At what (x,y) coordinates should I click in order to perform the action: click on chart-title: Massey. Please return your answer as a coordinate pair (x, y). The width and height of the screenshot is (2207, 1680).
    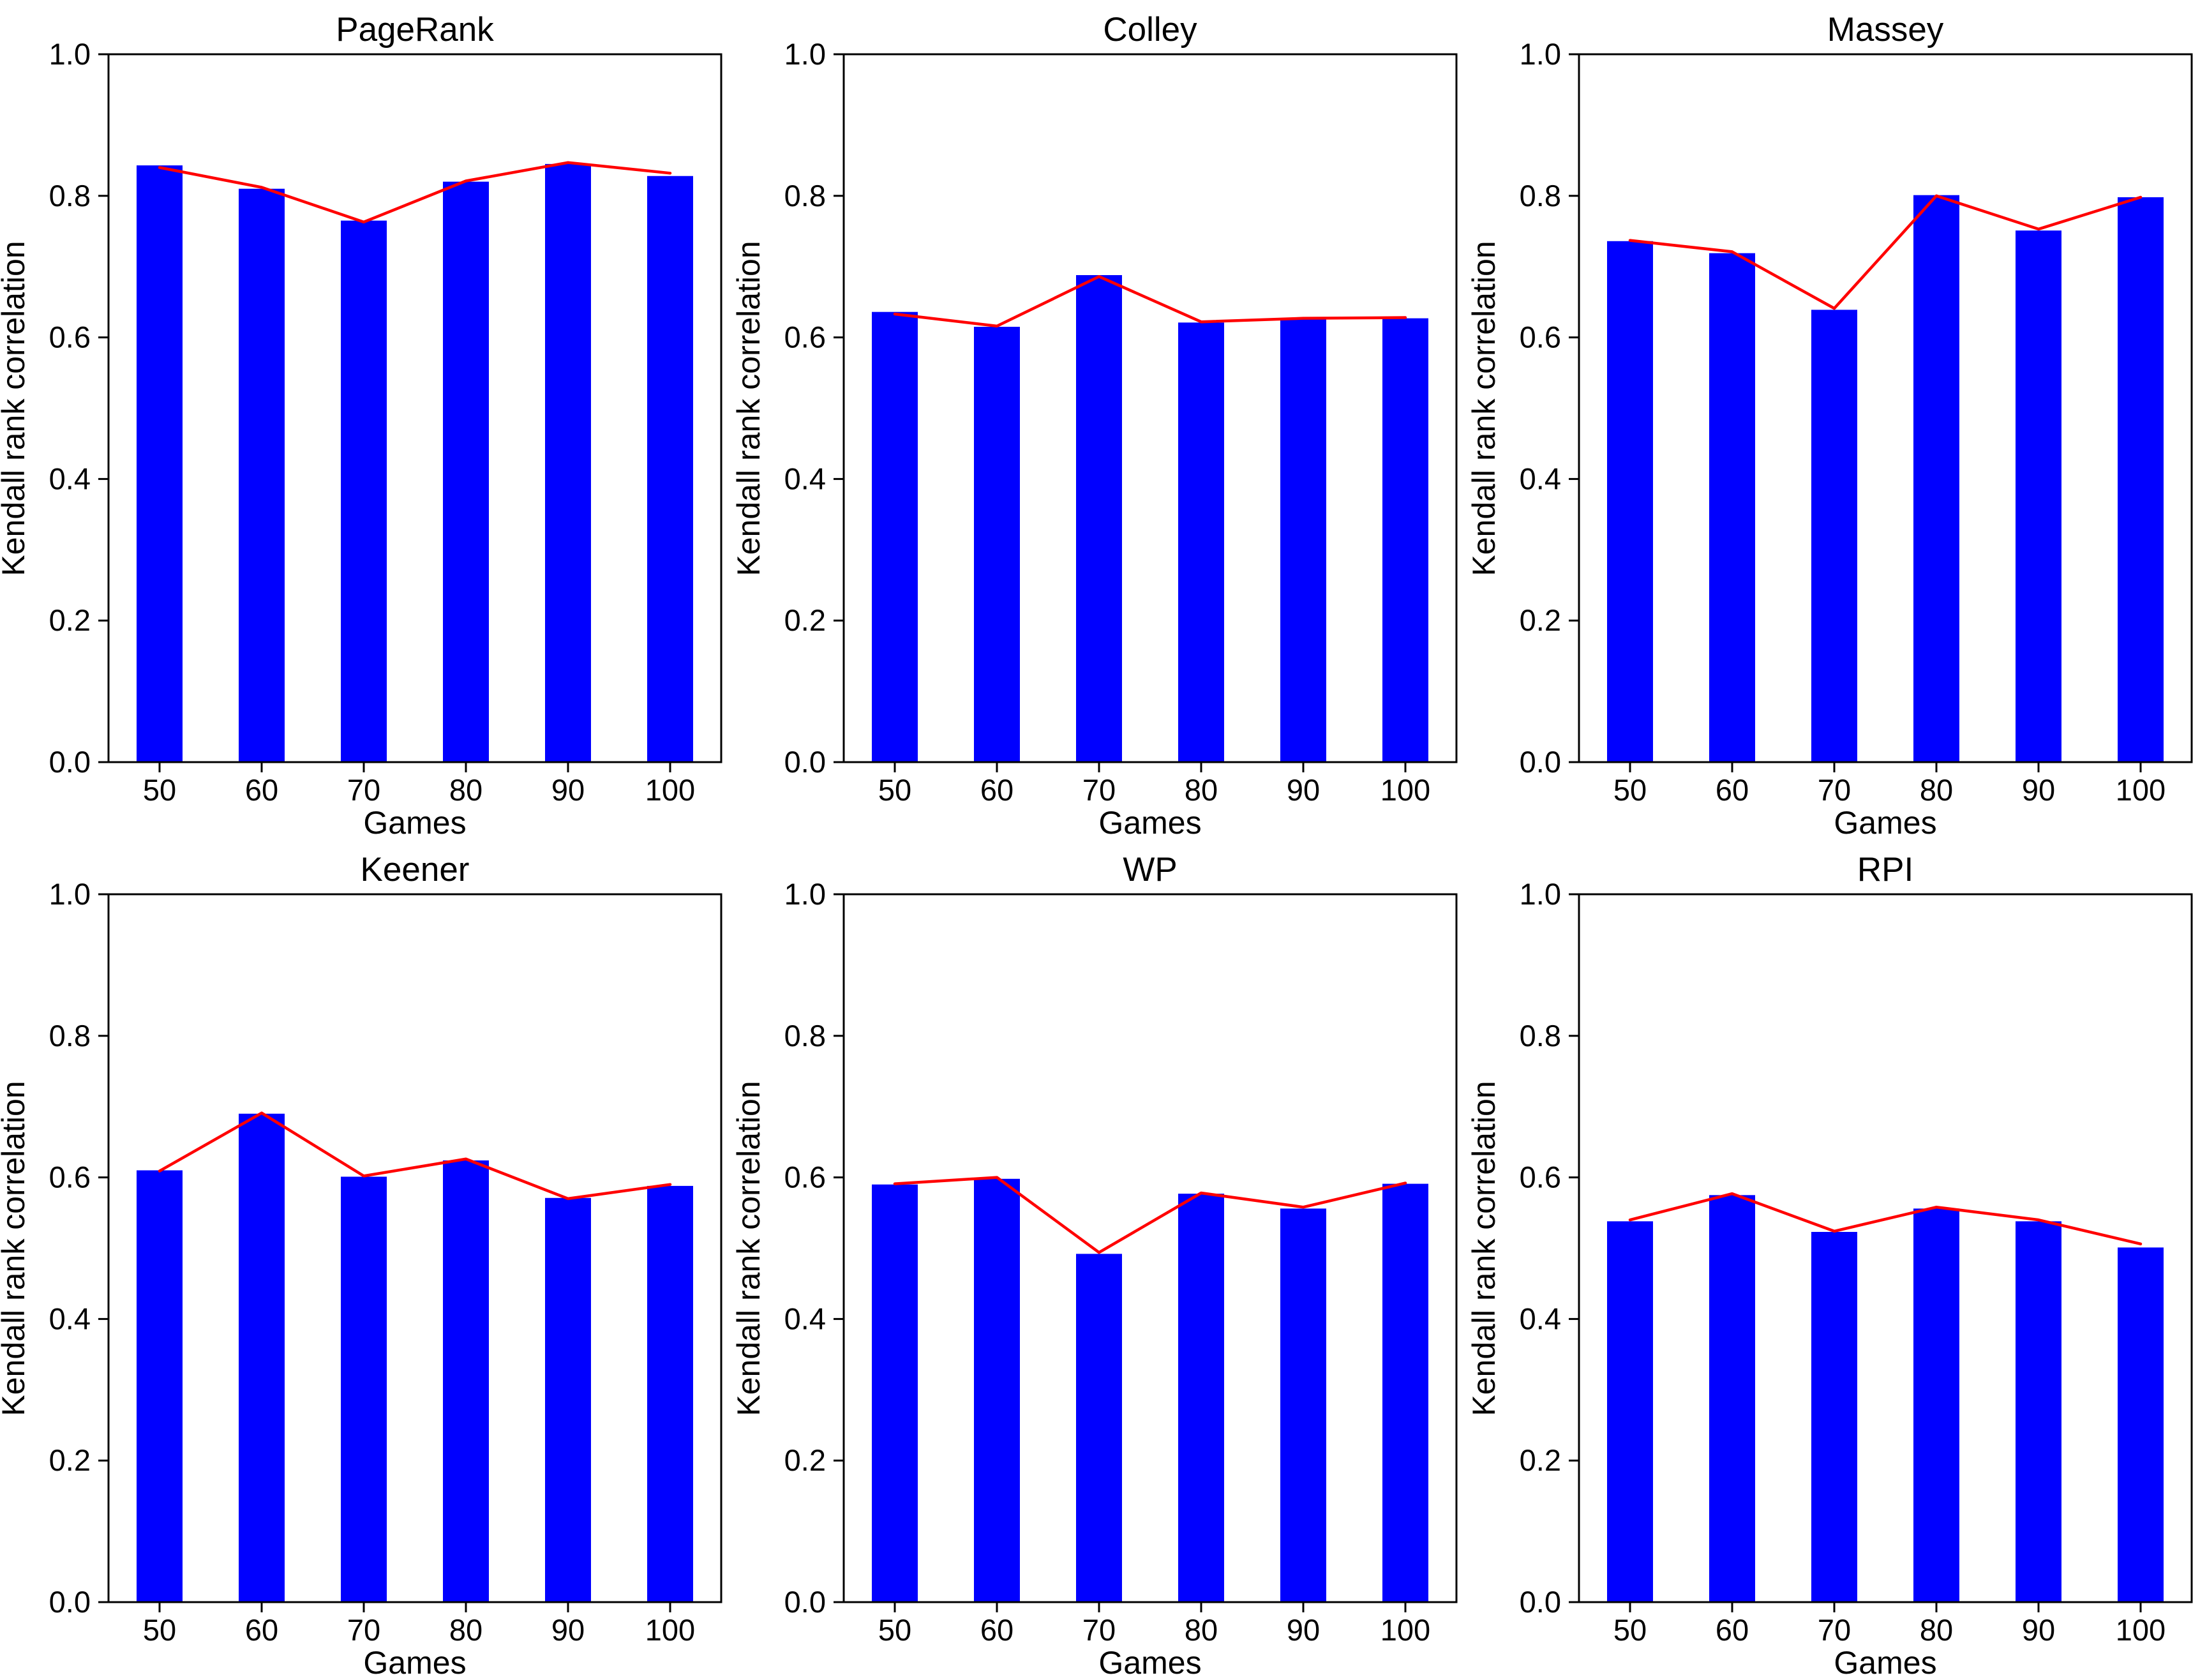
    Looking at the image, I should click on (1885, 30).